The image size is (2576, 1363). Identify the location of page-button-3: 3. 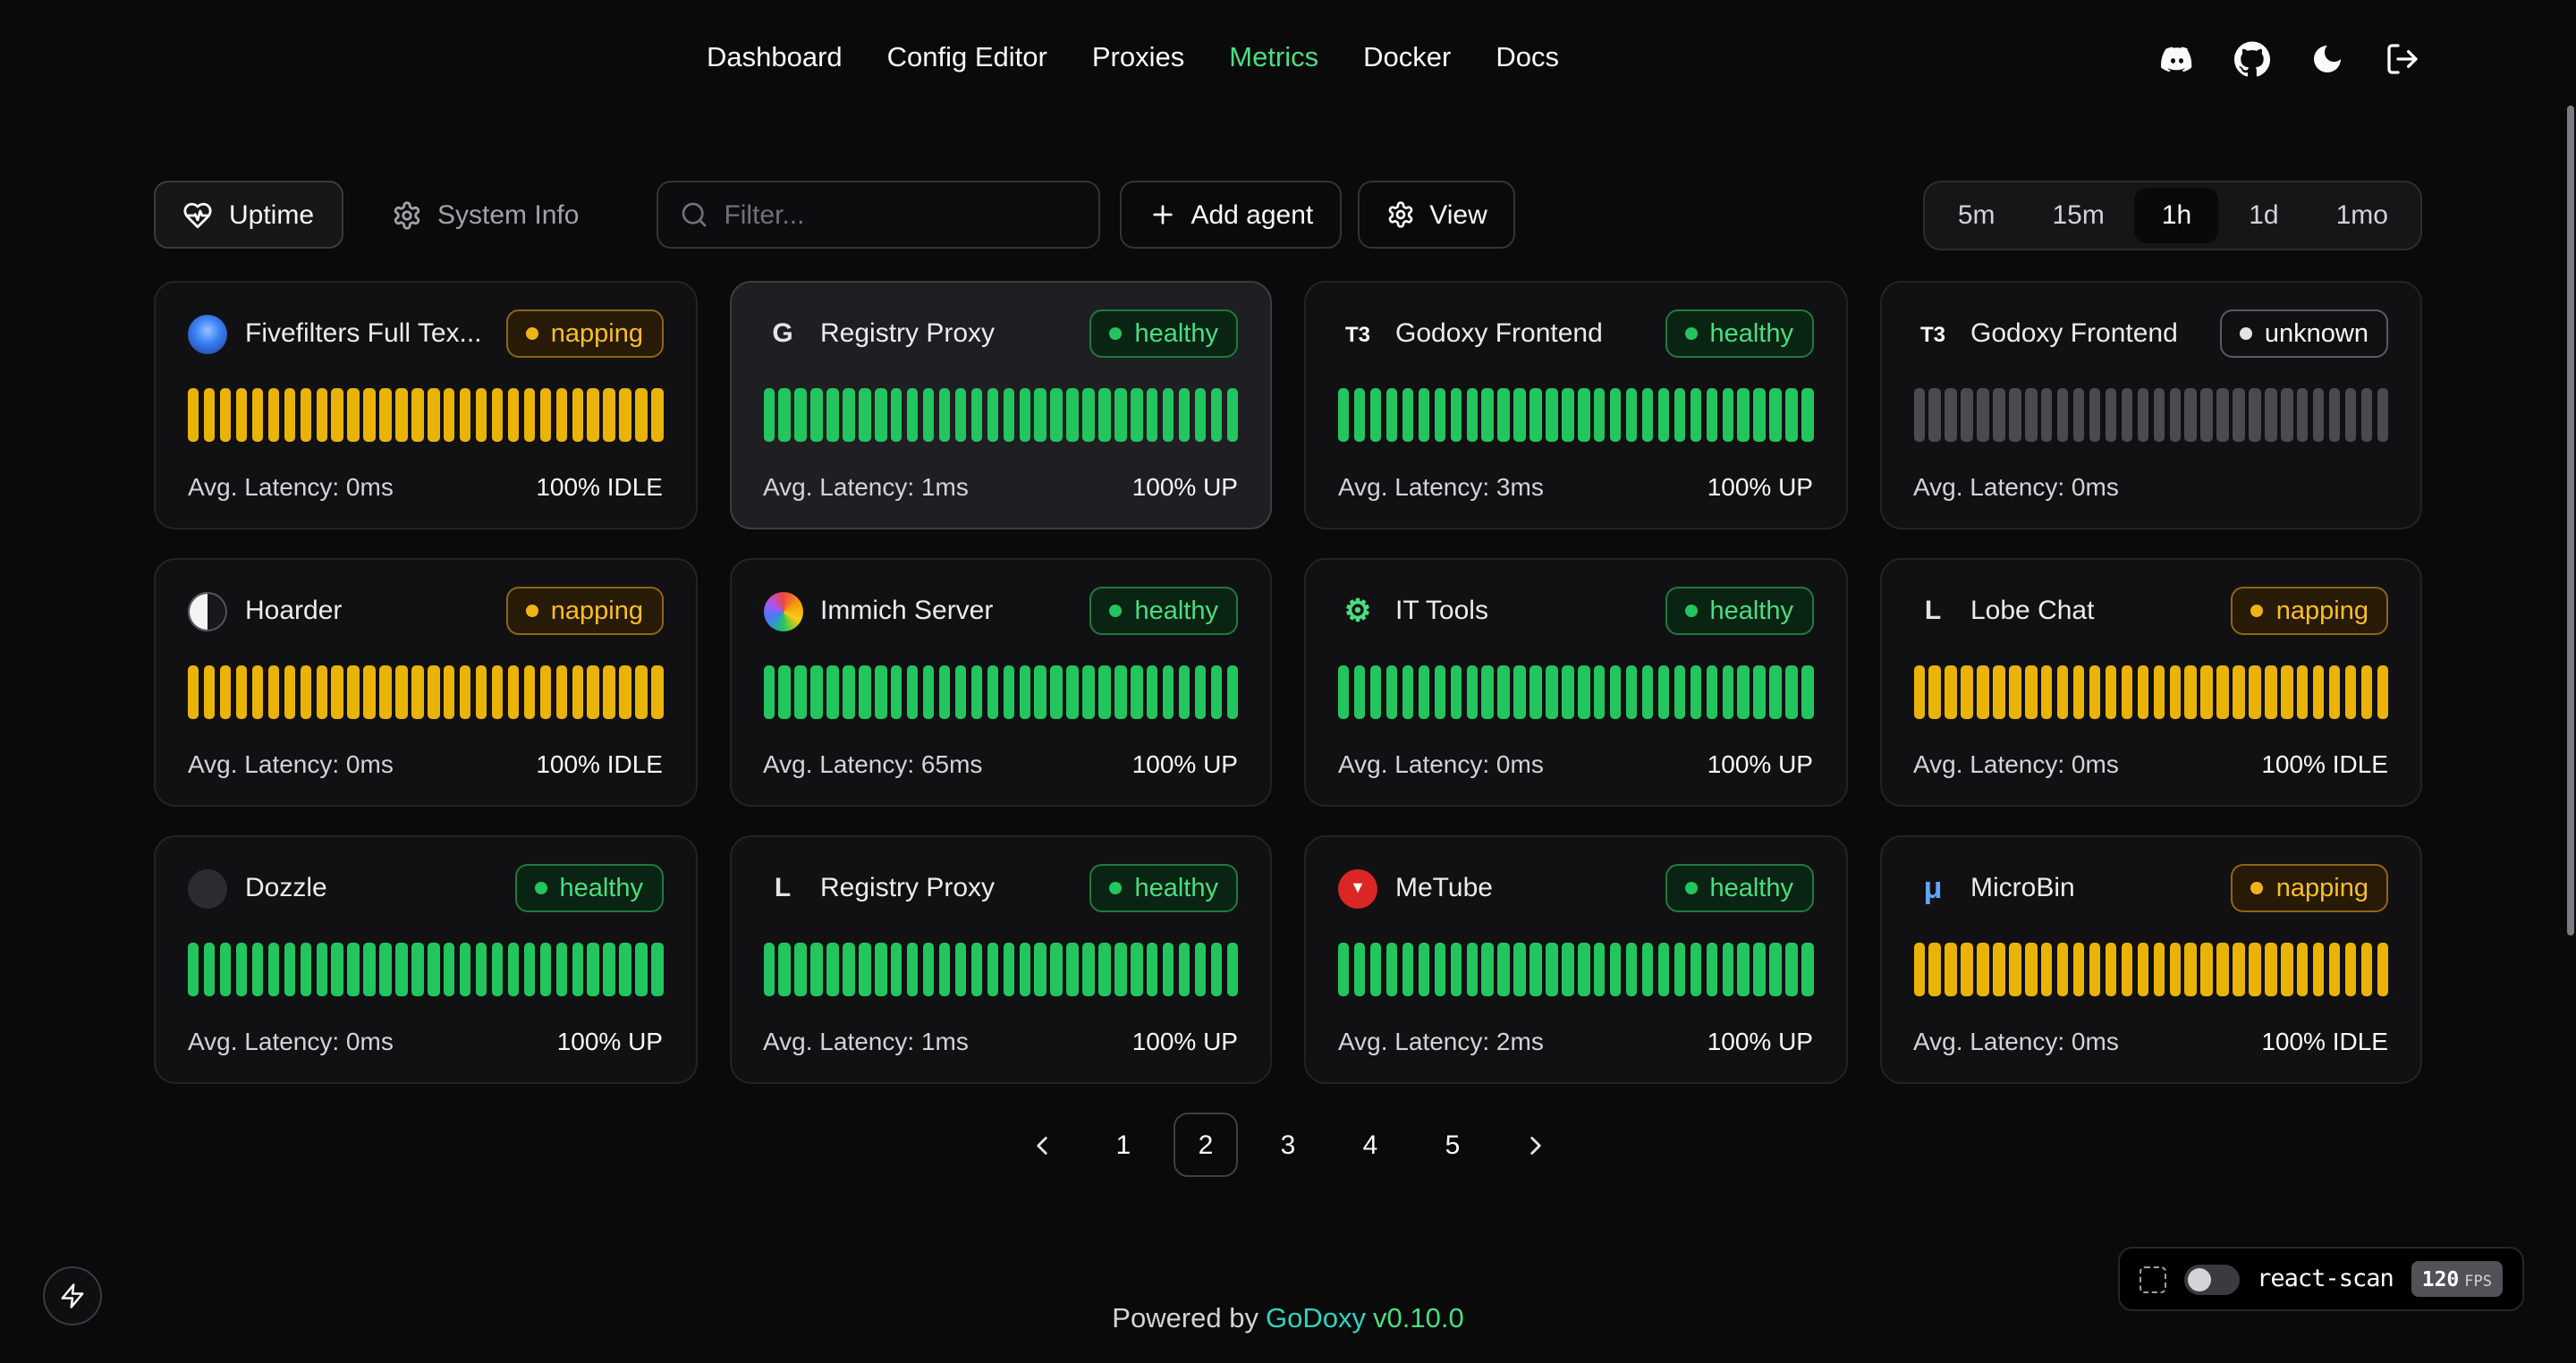
(1288, 1145).